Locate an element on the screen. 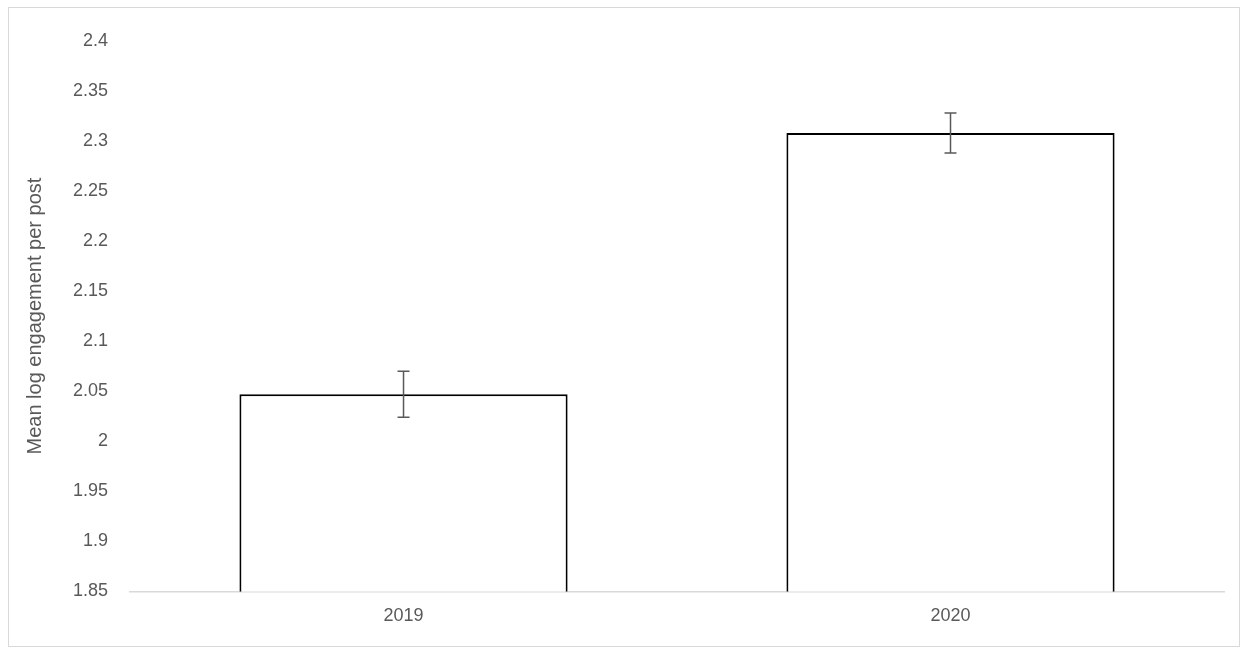 This screenshot has width=1247, height=655. y-tick-label: 2.2 is located at coordinates (96, 239).